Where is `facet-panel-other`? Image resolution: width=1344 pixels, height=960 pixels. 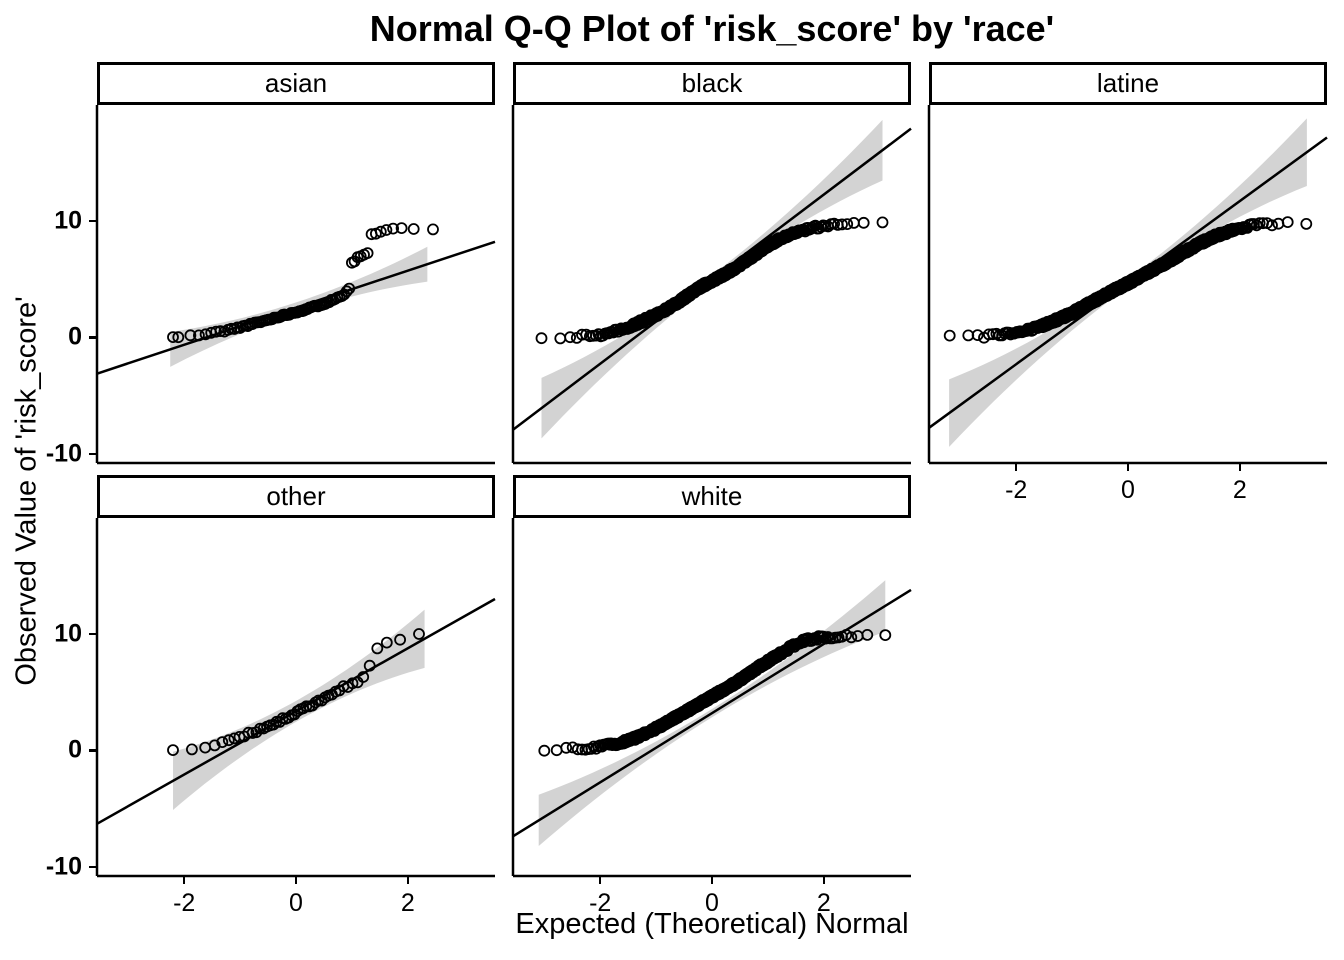 facet-panel-other is located at coordinates (295, 698).